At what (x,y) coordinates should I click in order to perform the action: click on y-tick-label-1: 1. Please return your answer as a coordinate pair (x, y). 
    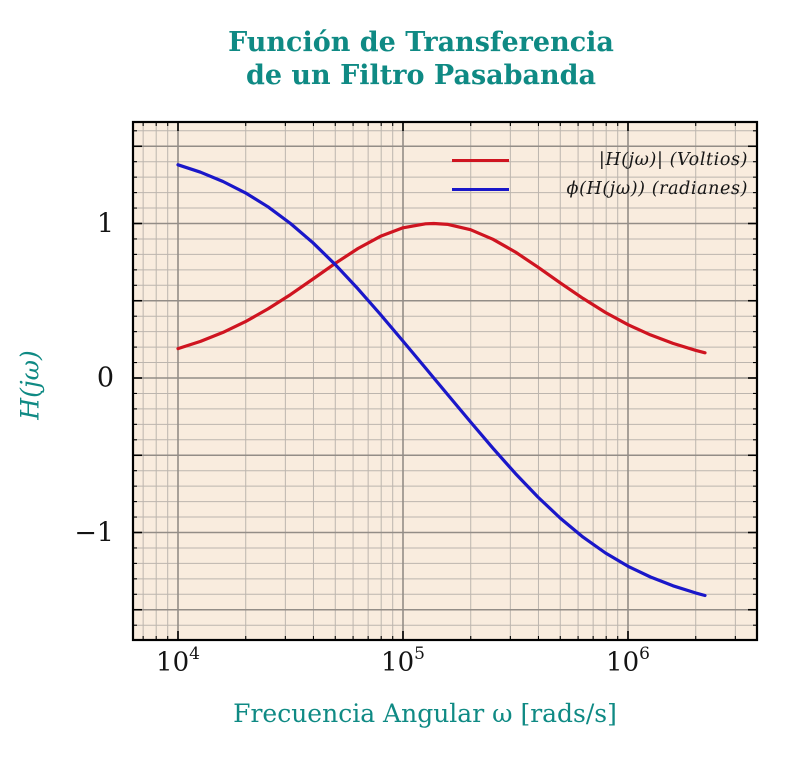
    Looking at the image, I should click on (105, 223).